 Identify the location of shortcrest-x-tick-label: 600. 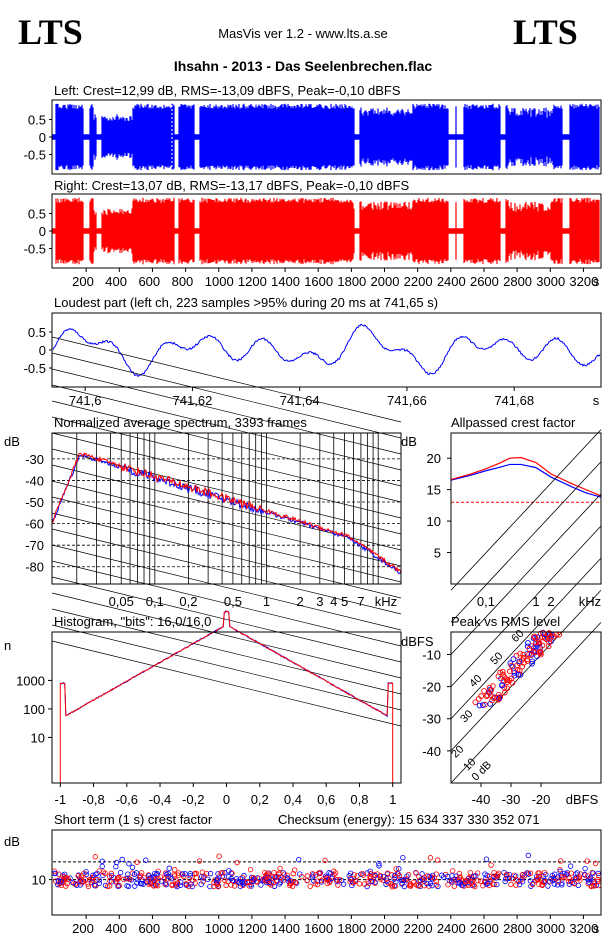
(149, 928).